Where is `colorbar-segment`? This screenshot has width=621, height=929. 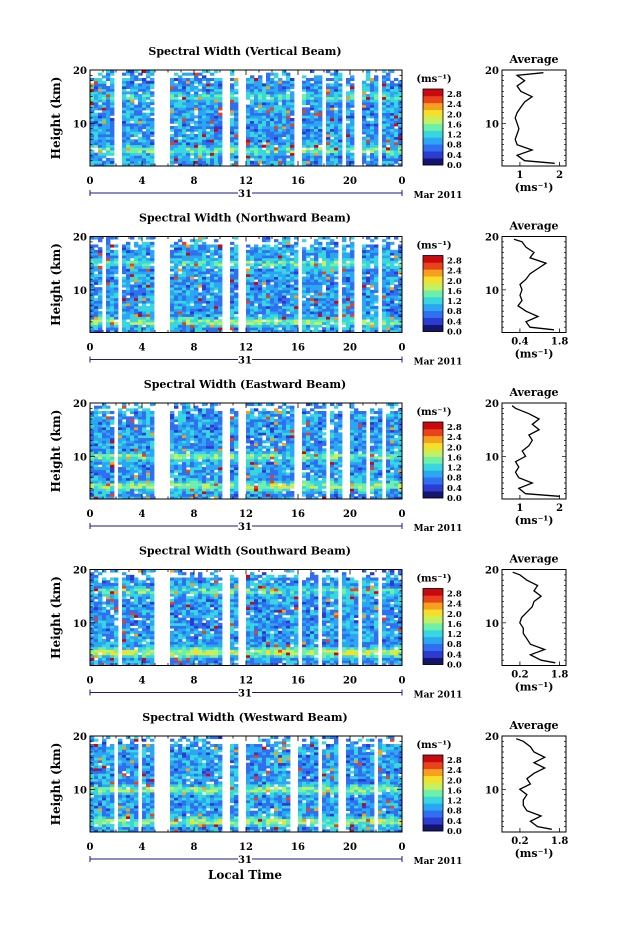
colorbar-segment is located at coordinates (433, 294).